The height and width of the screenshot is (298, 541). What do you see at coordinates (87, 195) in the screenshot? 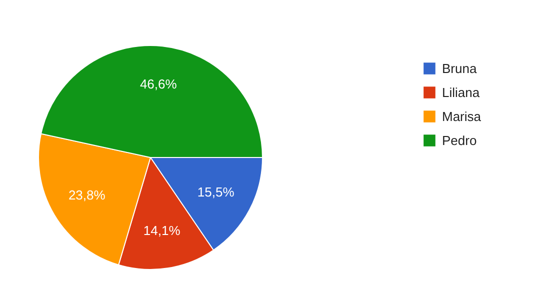
I see `data-label: 23,8%` at bounding box center [87, 195].